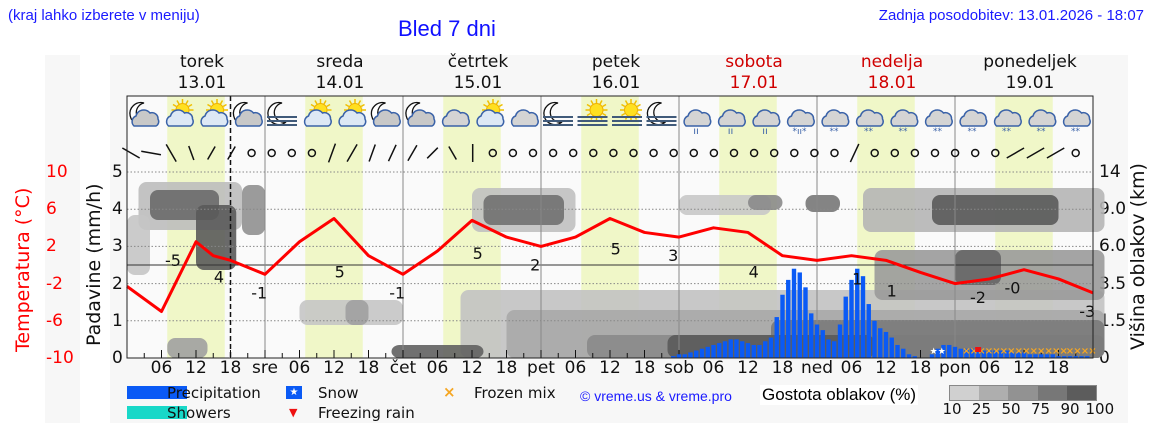 The image size is (1152, 443). What do you see at coordinates (955, 368) in the screenshot?
I see `x-tick: pon` at bounding box center [955, 368].